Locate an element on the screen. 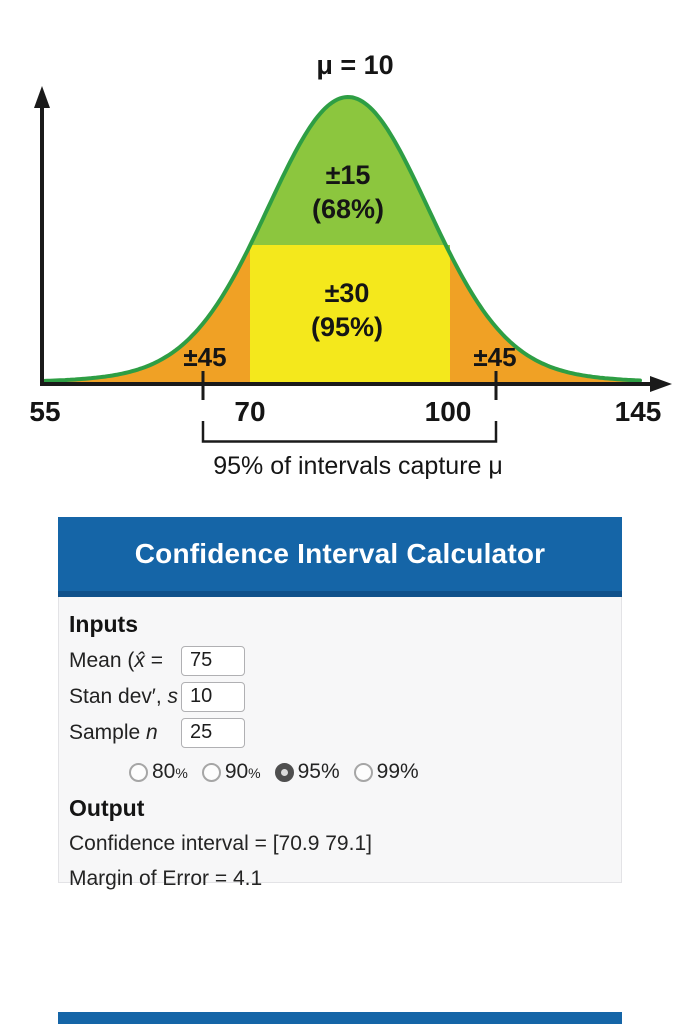 The height and width of the screenshot is (1024, 683). chart-caption: 95% of intervals capture μ is located at coordinates (358, 466).